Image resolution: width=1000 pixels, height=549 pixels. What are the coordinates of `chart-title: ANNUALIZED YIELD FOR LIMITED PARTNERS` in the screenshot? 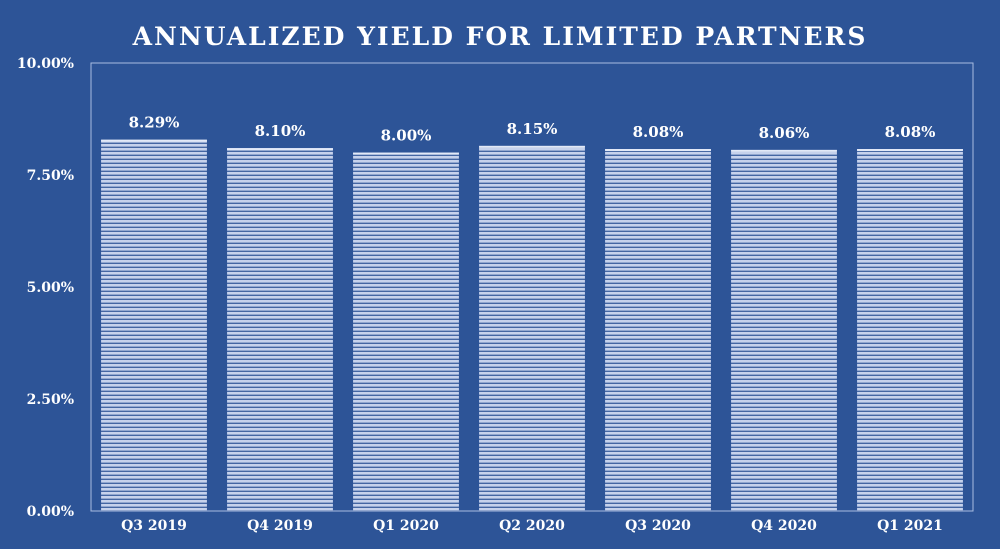 It's located at (500, 36).